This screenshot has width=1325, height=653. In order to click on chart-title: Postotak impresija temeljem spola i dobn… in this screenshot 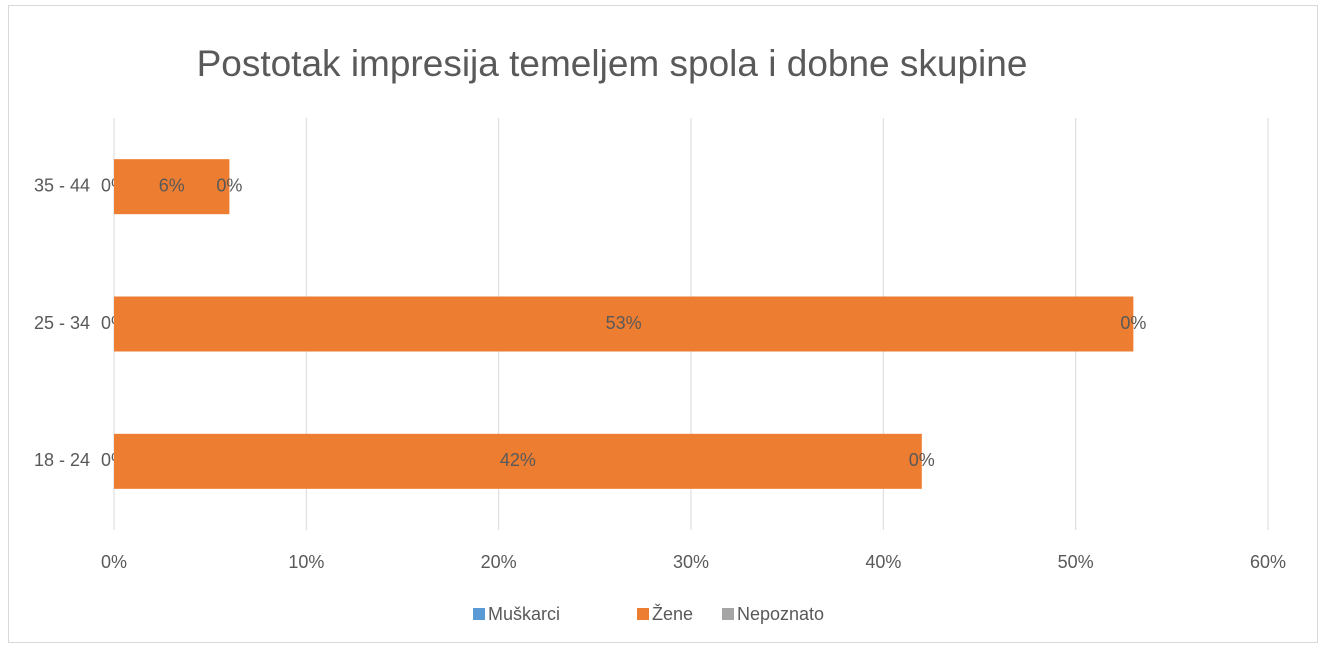, I will do `click(612, 63)`.